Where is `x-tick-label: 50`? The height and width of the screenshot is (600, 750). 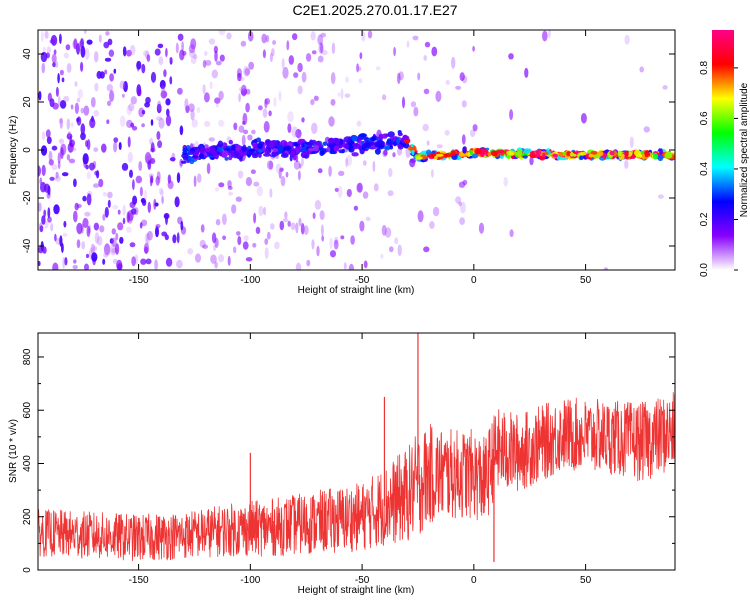
x-tick-label: 50 is located at coordinates (586, 580).